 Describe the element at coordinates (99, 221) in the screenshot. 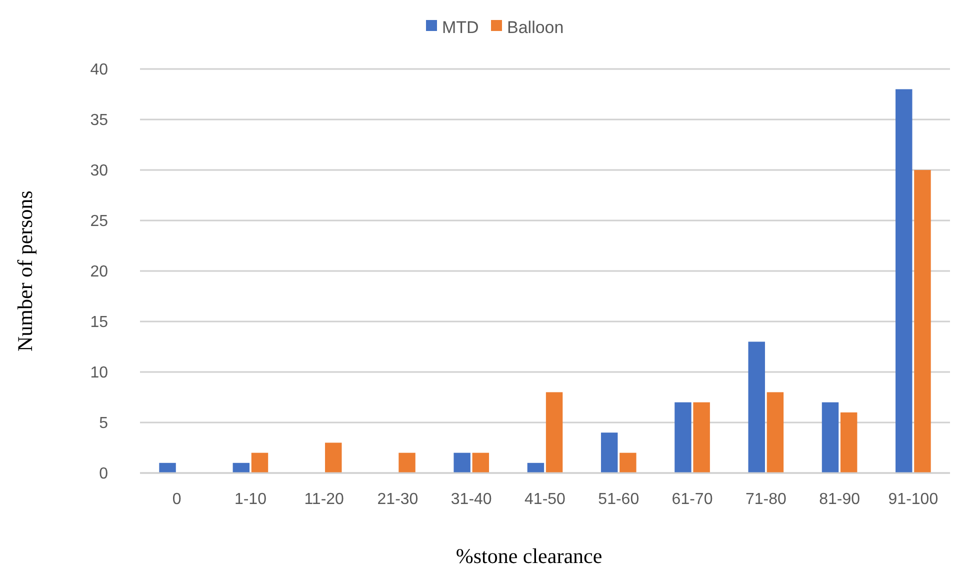

I see `y-tick-label: 25` at that location.